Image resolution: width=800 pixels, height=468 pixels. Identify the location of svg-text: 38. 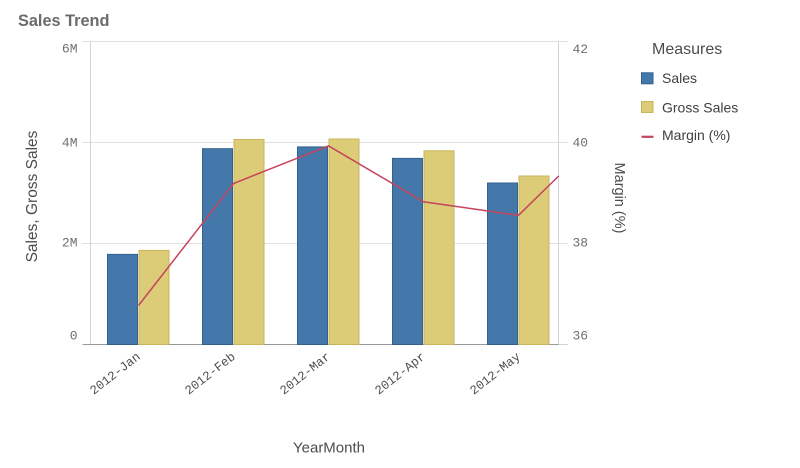
(581, 243).